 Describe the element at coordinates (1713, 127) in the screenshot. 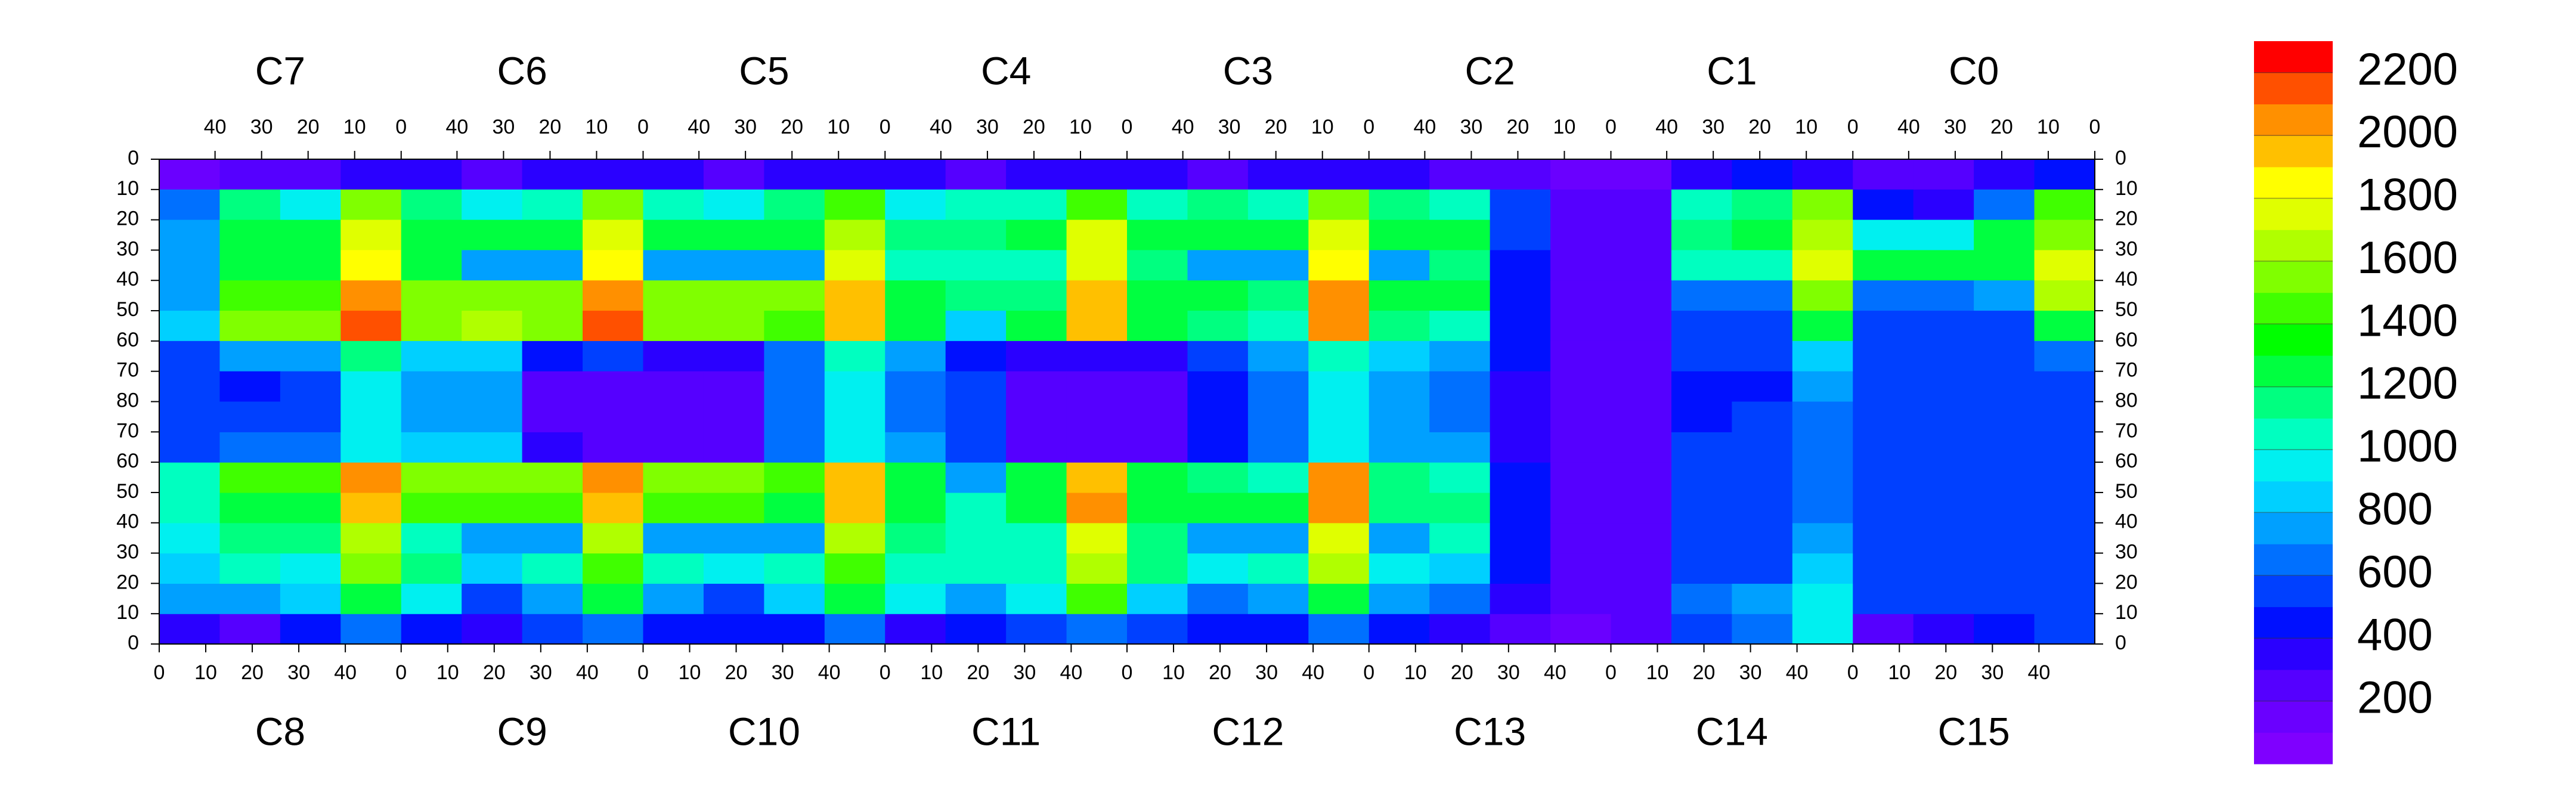

I see `x-tick-label: 30` at that location.